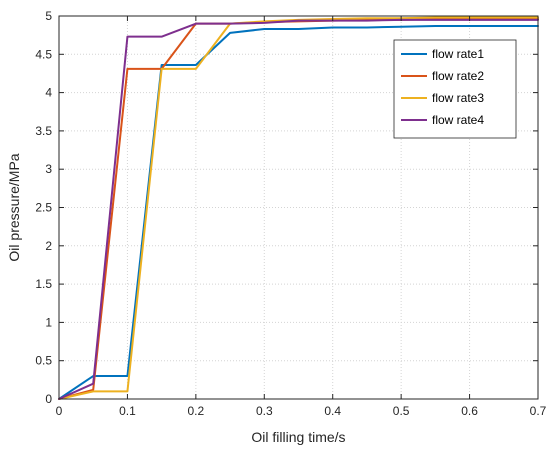 This screenshot has height=451, width=550. Describe the element at coordinates (43, 284) in the screenshot. I see `y-tick-label: 1.5` at that location.